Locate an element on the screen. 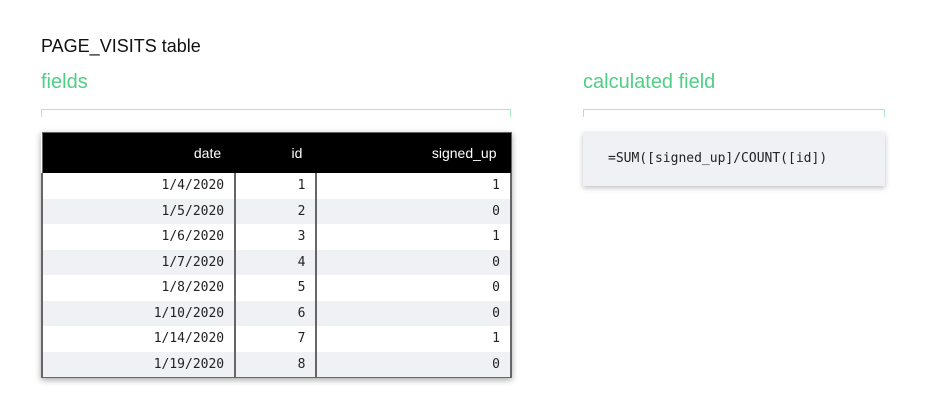 Image resolution: width=932 pixels, height=414 pixels. table-cell: 1/19/2020 is located at coordinates (138, 364).